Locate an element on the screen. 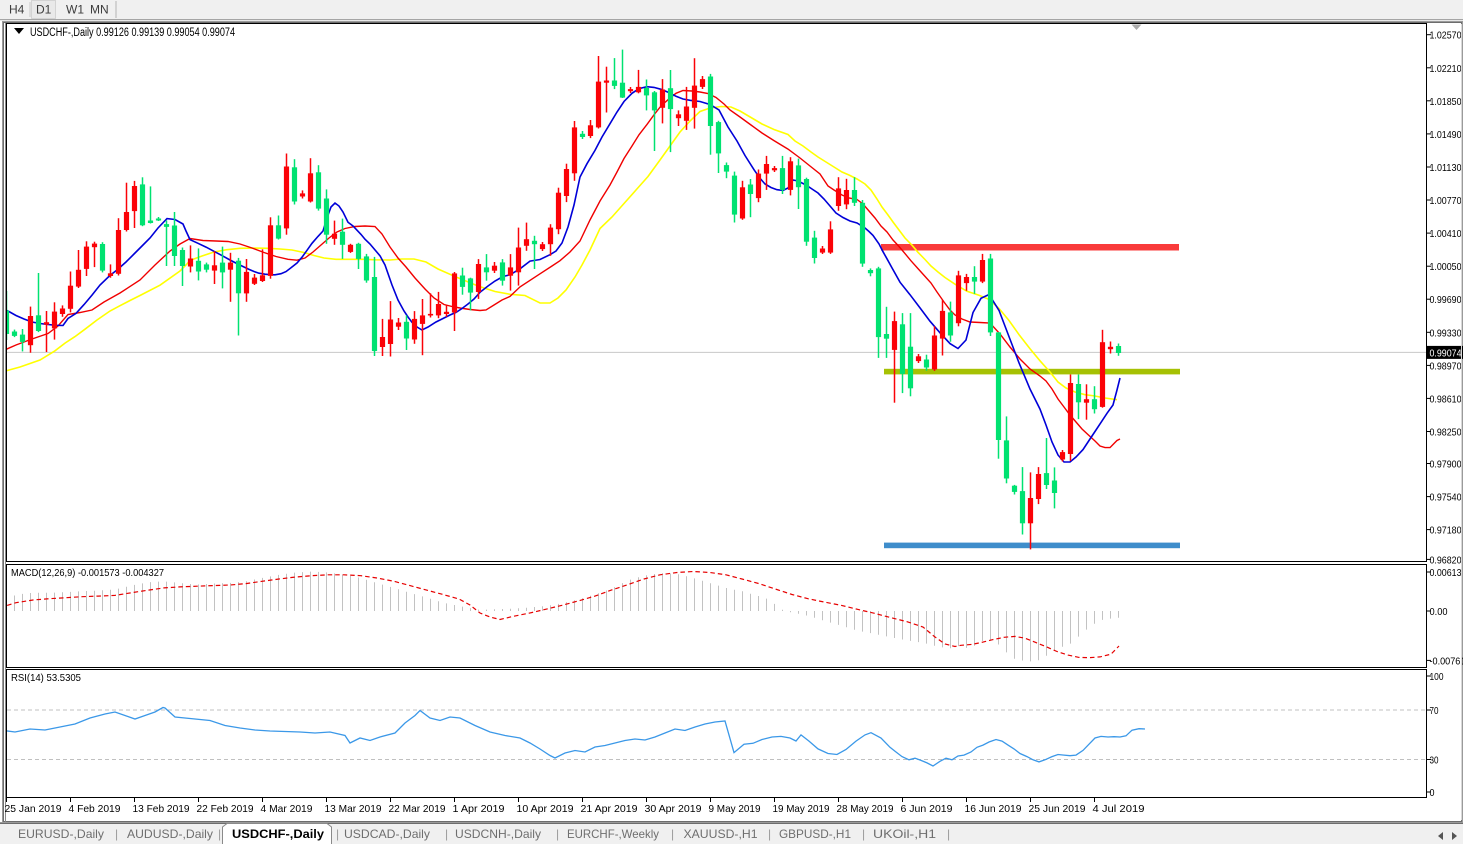  svg-text: 16 Jun 2019 is located at coordinates (993, 809).